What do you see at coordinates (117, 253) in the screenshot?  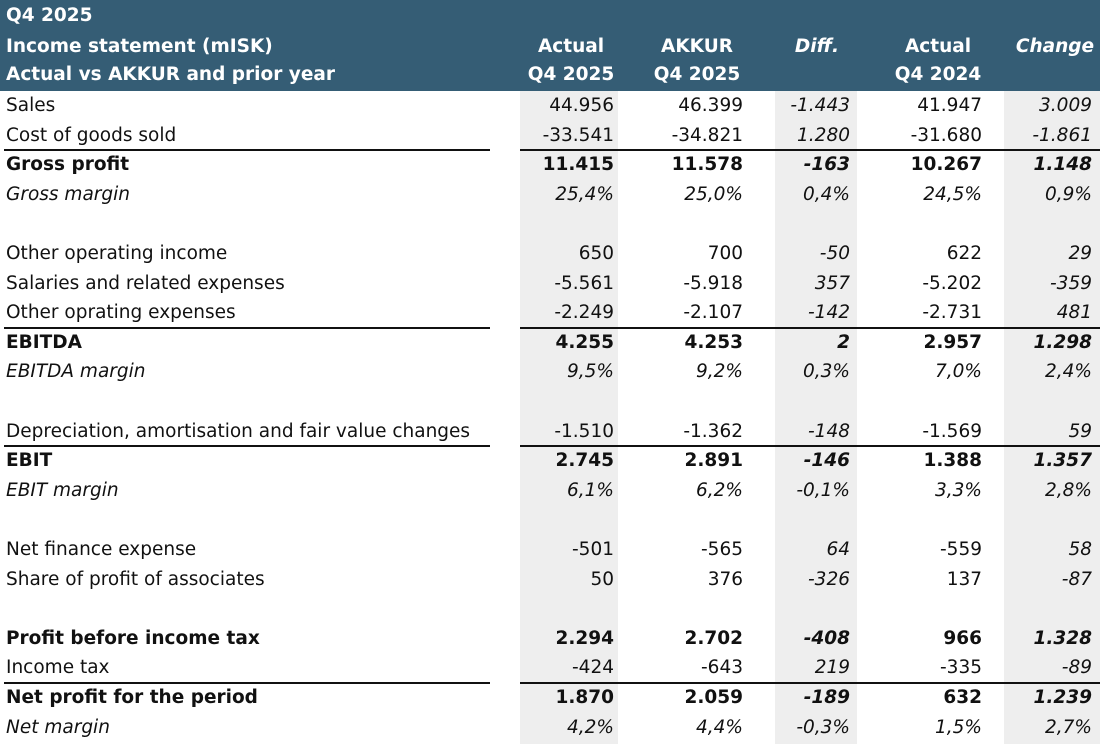 I see `row-label: Other operating income` at bounding box center [117, 253].